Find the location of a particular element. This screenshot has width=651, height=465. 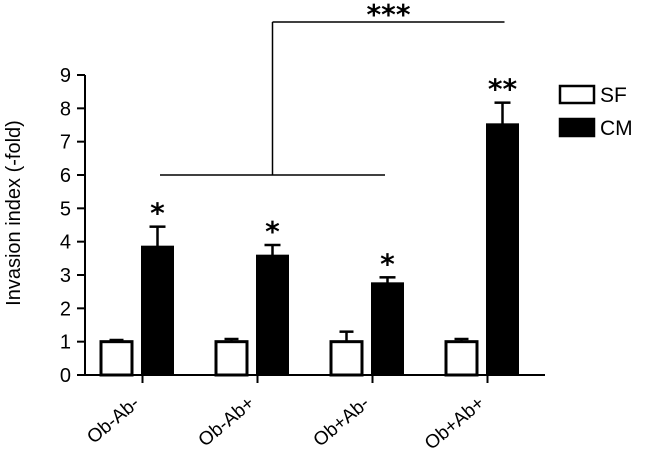

y-tick-label: 5 is located at coordinates (65, 209).